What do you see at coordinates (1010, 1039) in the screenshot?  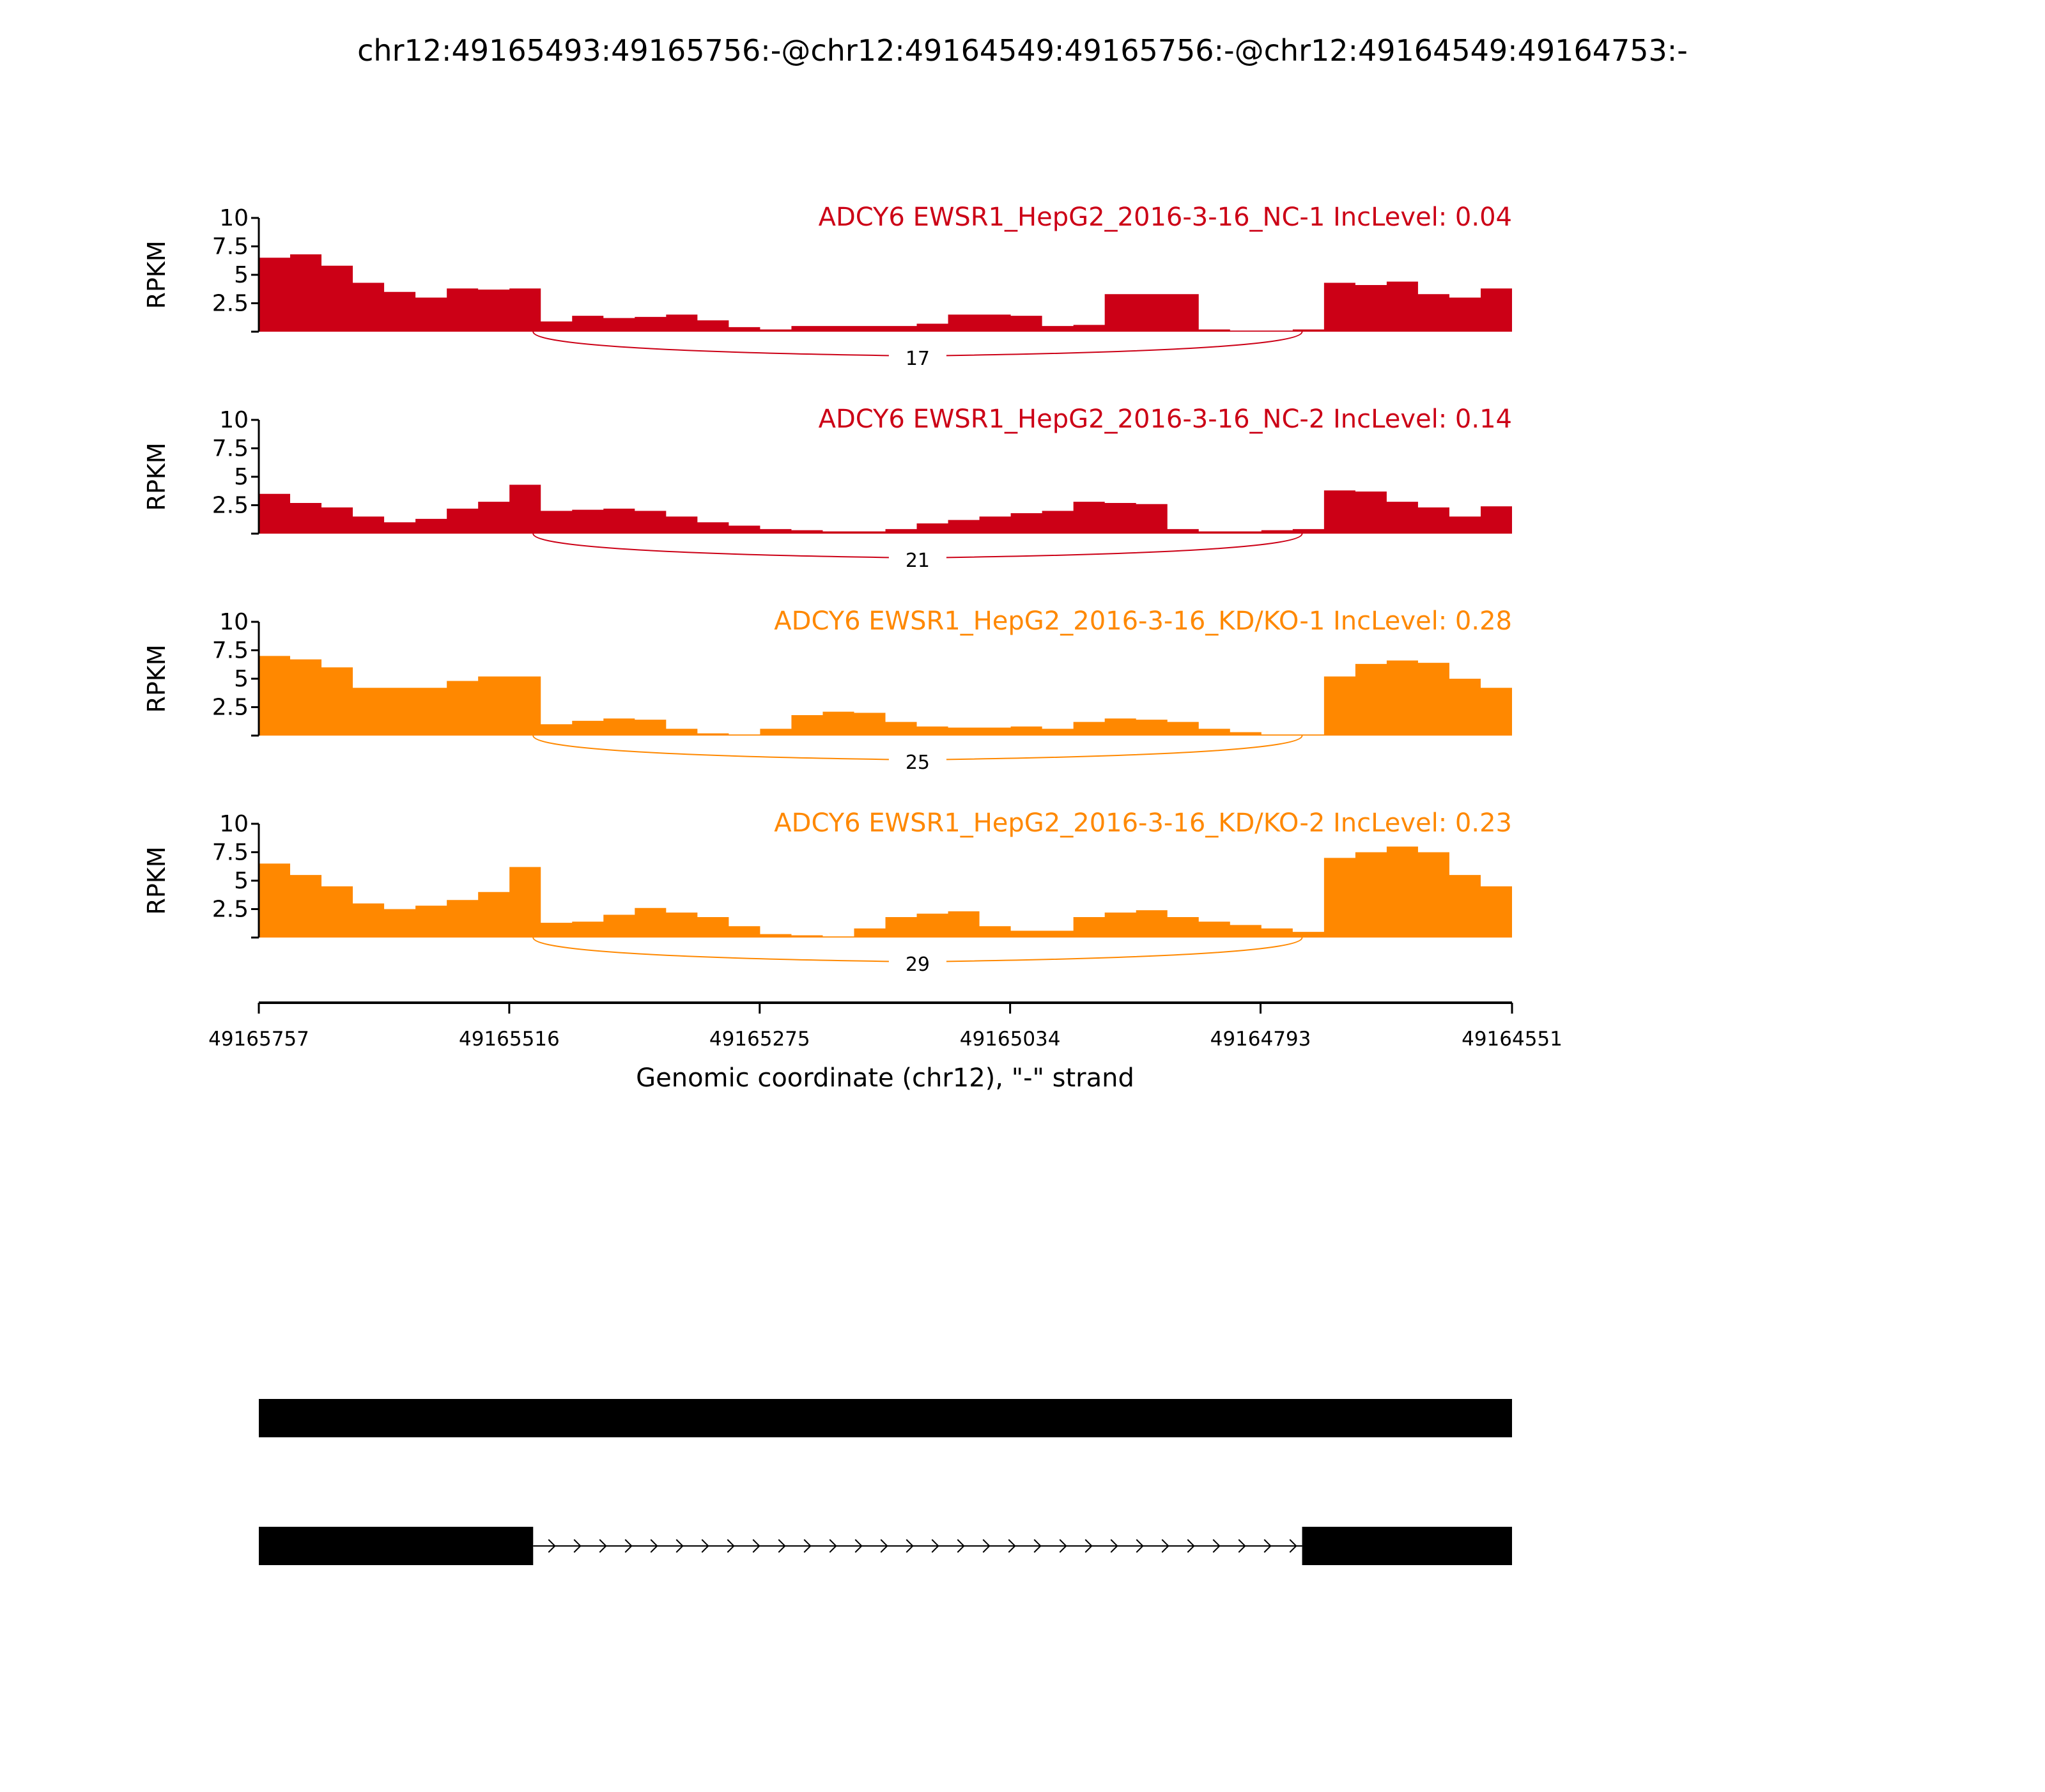 I see `x-tick-label: 49165034` at bounding box center [1010, 1039].